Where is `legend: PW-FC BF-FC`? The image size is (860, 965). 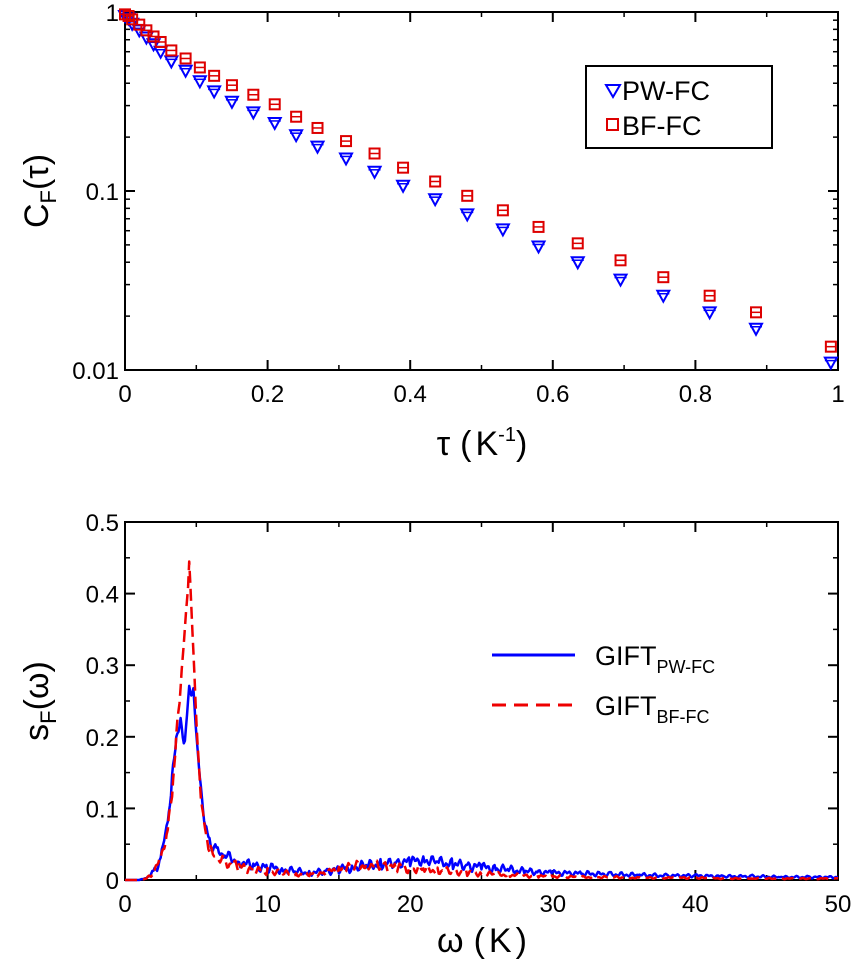
legend: PW-FC BF-FC is located at coordinates (679, 107).